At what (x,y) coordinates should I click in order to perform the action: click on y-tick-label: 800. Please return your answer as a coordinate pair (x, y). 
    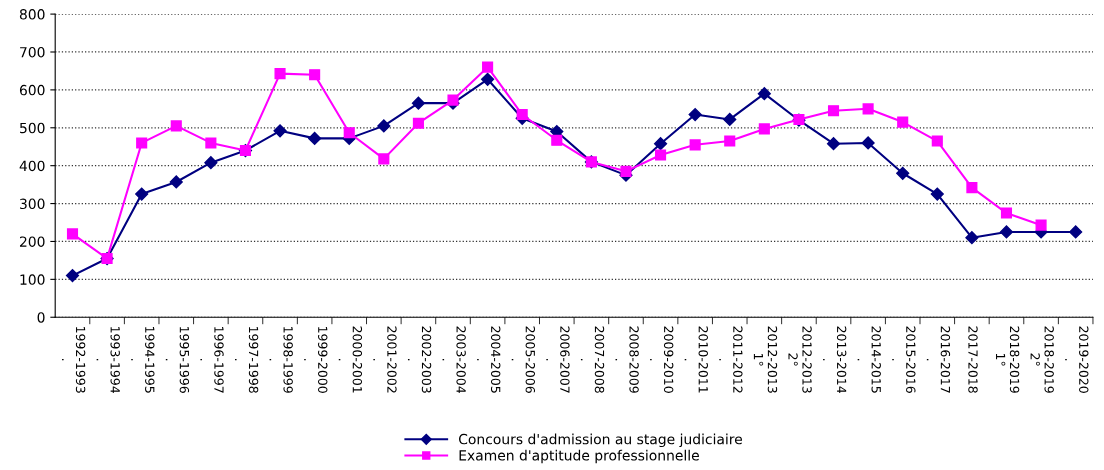
    Looking at the image, I should click on (32, 14).